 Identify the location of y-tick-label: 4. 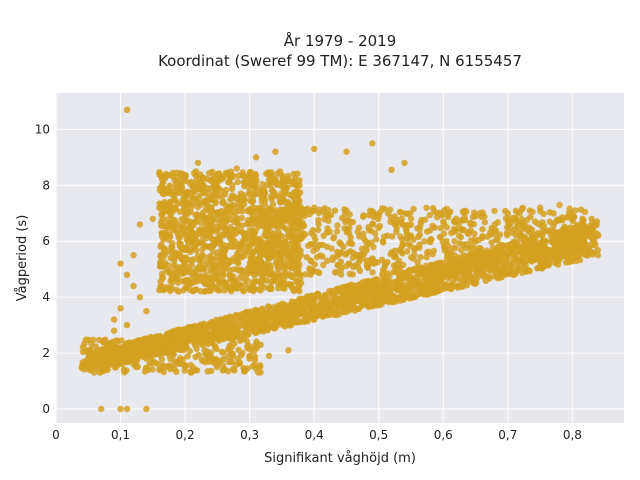
(46, 297).